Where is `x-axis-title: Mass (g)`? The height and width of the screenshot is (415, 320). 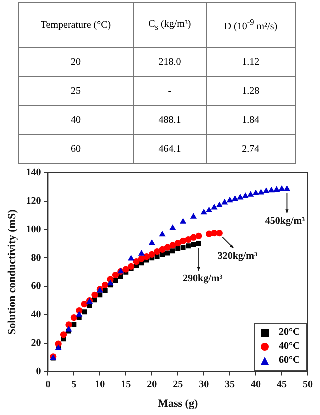
x-axis-title: Mass (g) is located at coordinates (178, 404).